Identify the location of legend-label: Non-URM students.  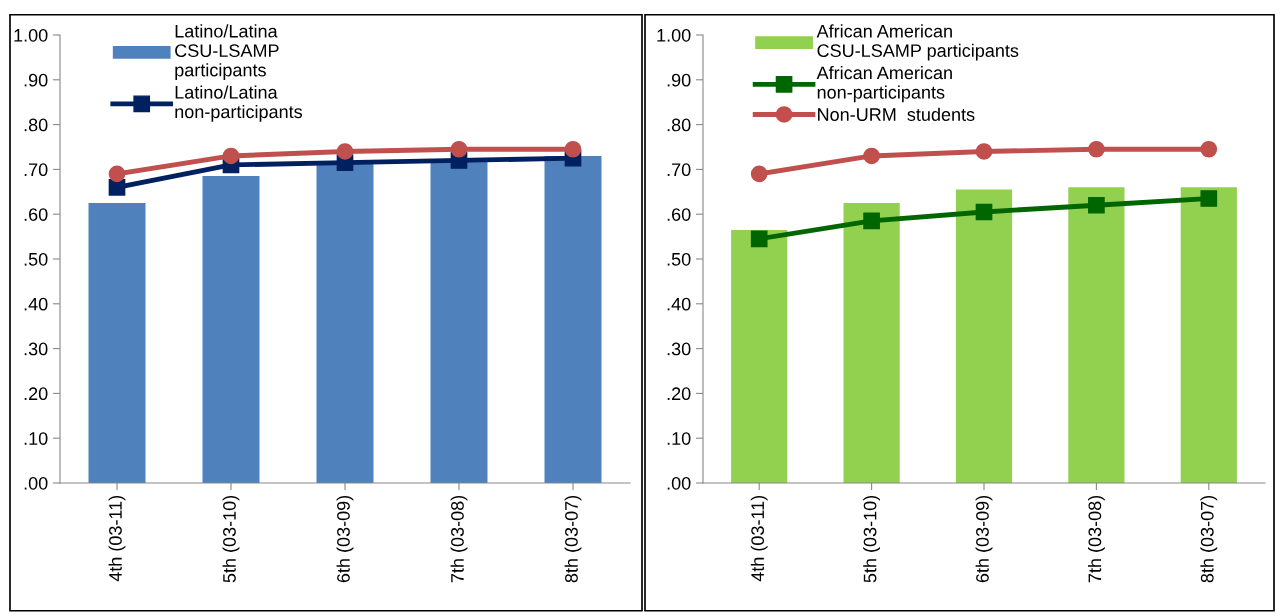
(896, 114).